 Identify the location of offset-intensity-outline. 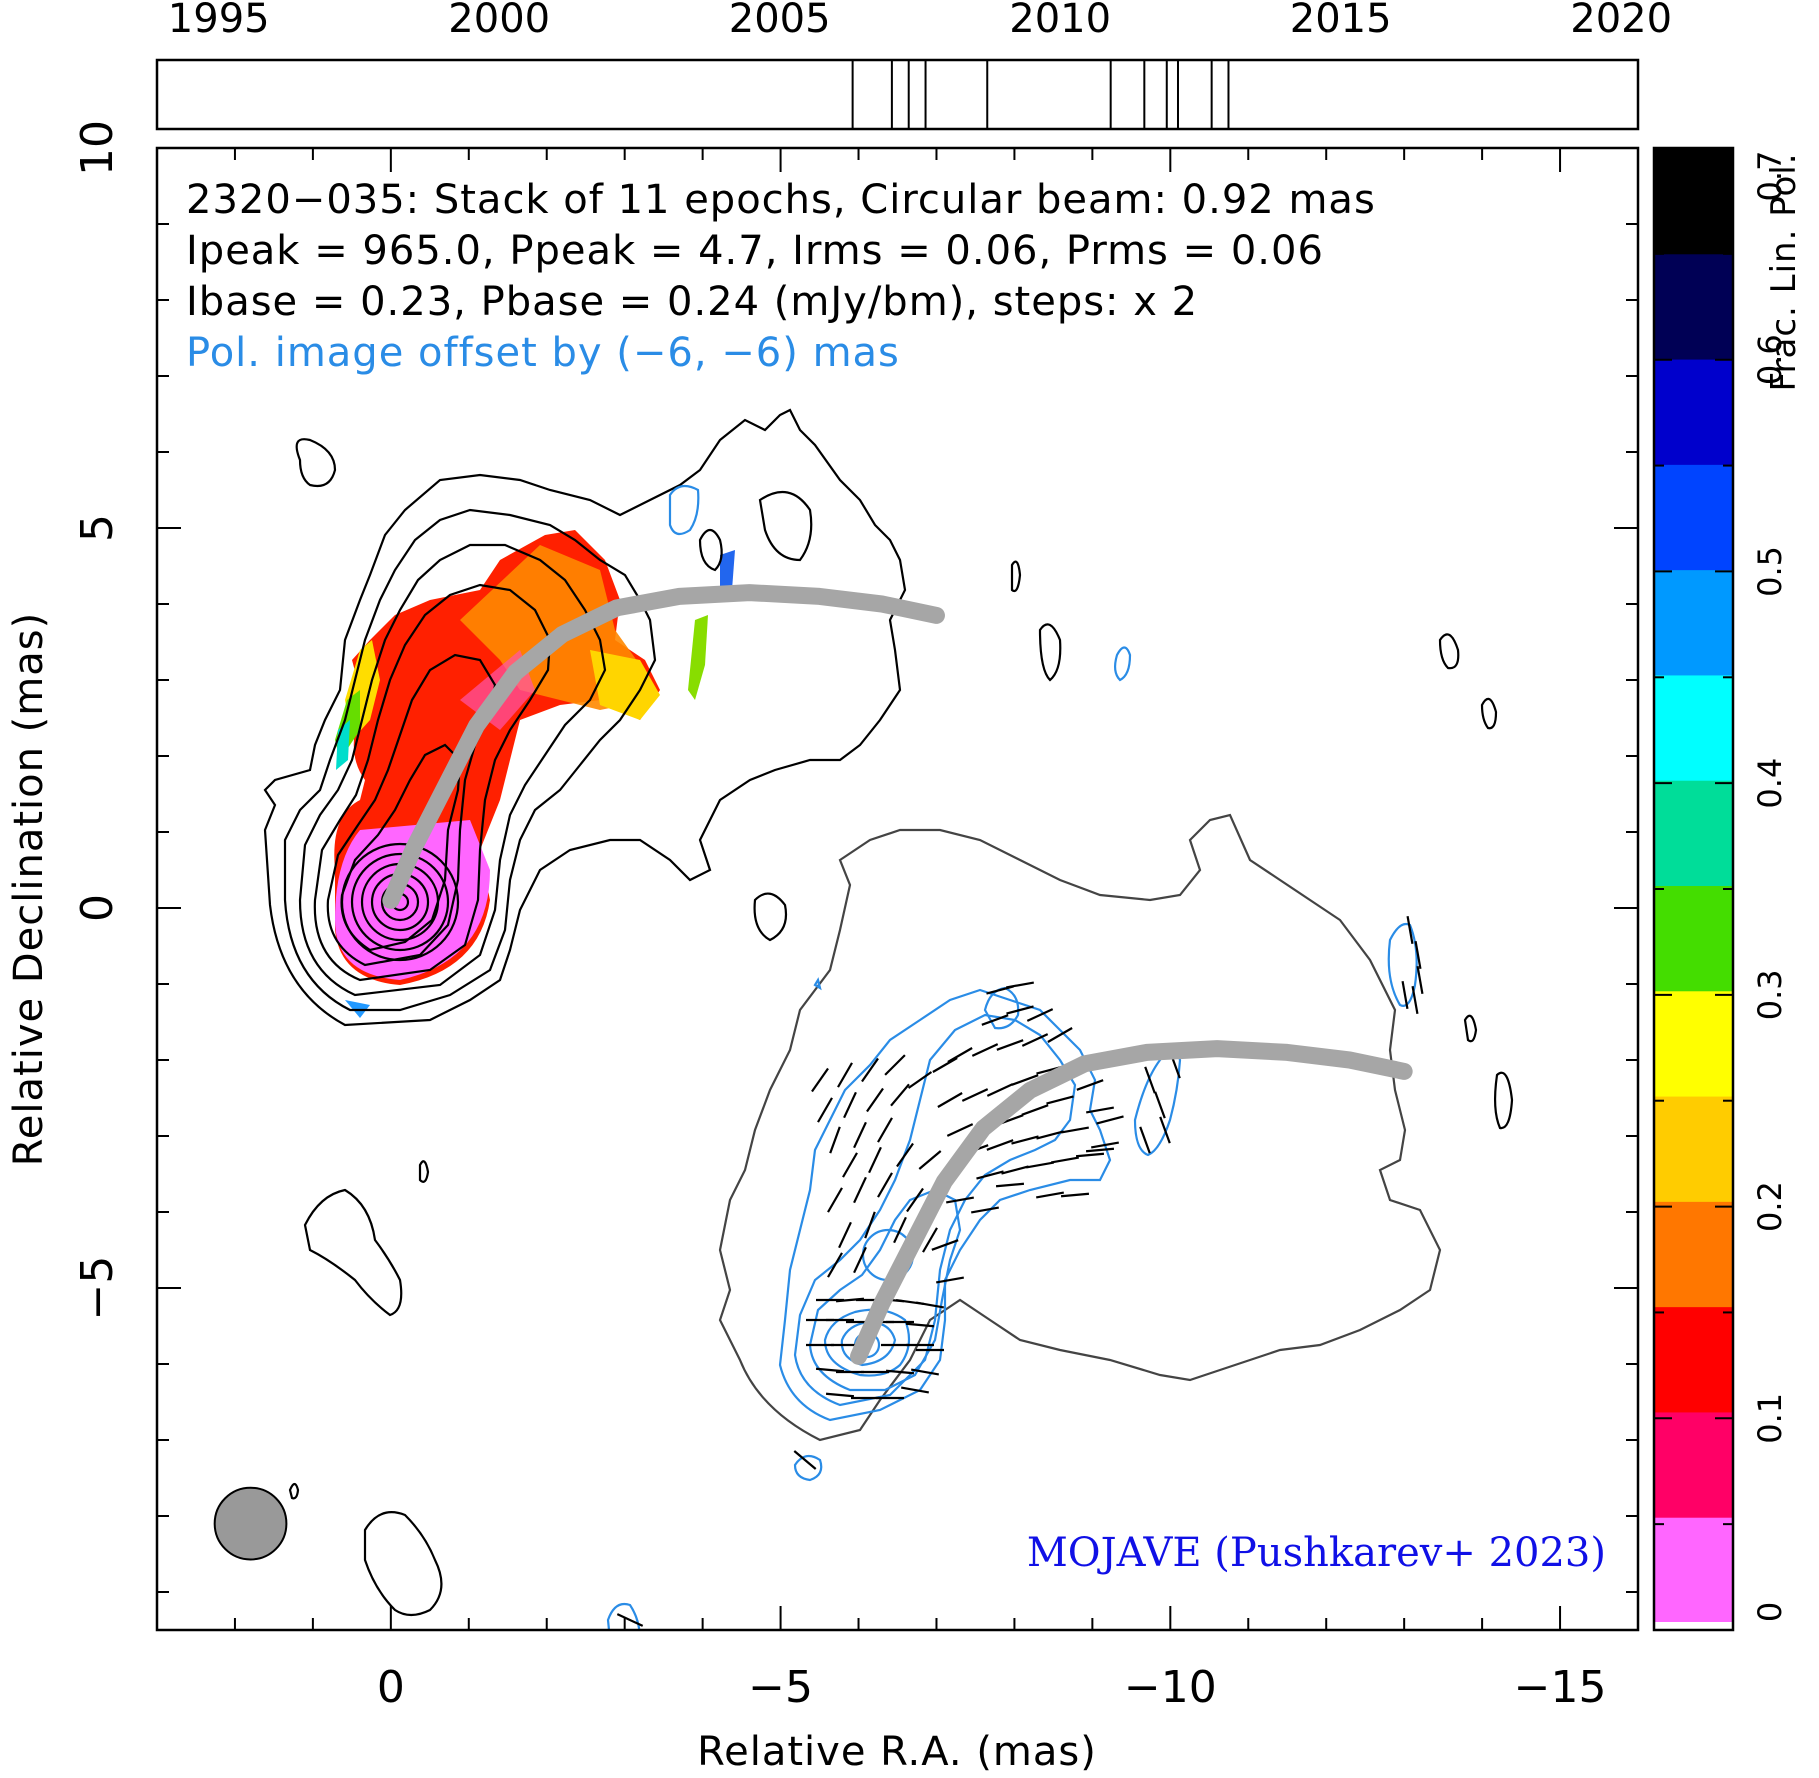
(1080, 1127).